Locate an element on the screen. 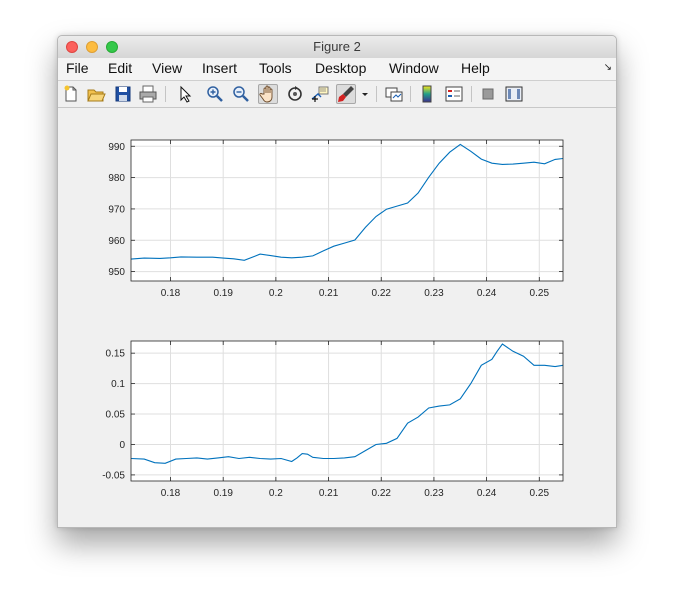 Image resolution: width=674 pixels, height=607 pixels. figure-toolbar is located at coordinates (337, 94).